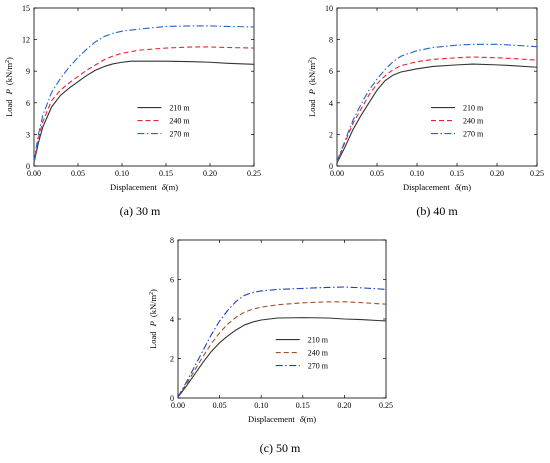  Describe the element at coordinates (140, 211) in the screenshot. I see `panel-caption: (a) 30 m` at that location.